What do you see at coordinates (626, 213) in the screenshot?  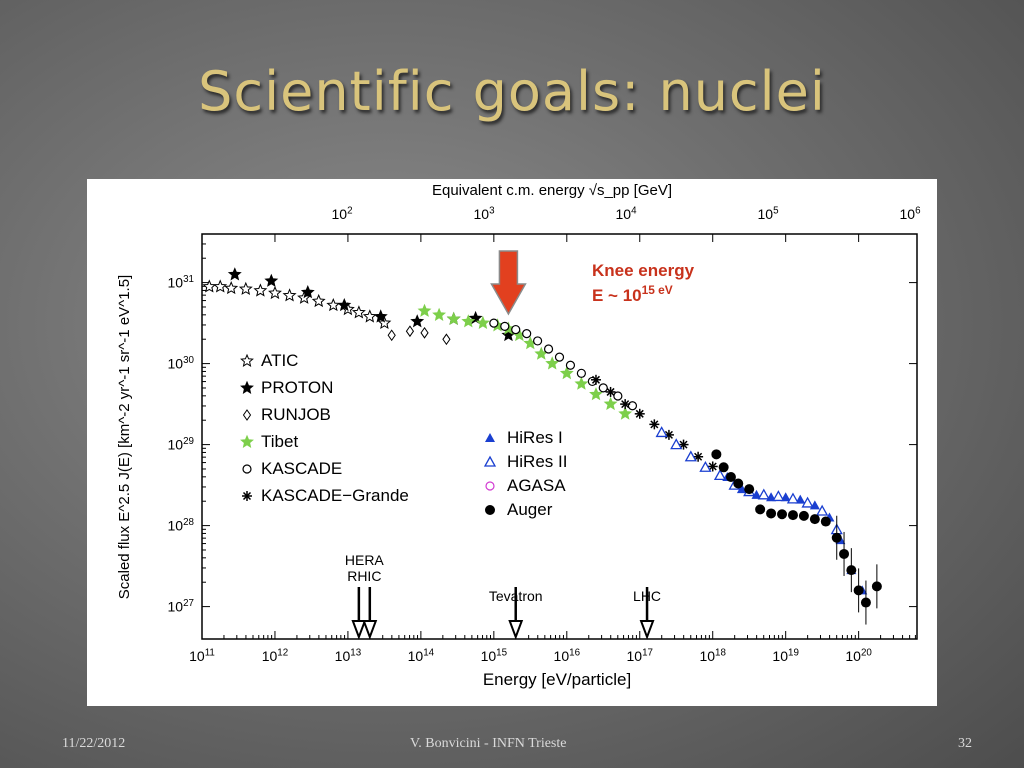 I see `top-tick-label: 10⁴` at bounding box center [626, 213].